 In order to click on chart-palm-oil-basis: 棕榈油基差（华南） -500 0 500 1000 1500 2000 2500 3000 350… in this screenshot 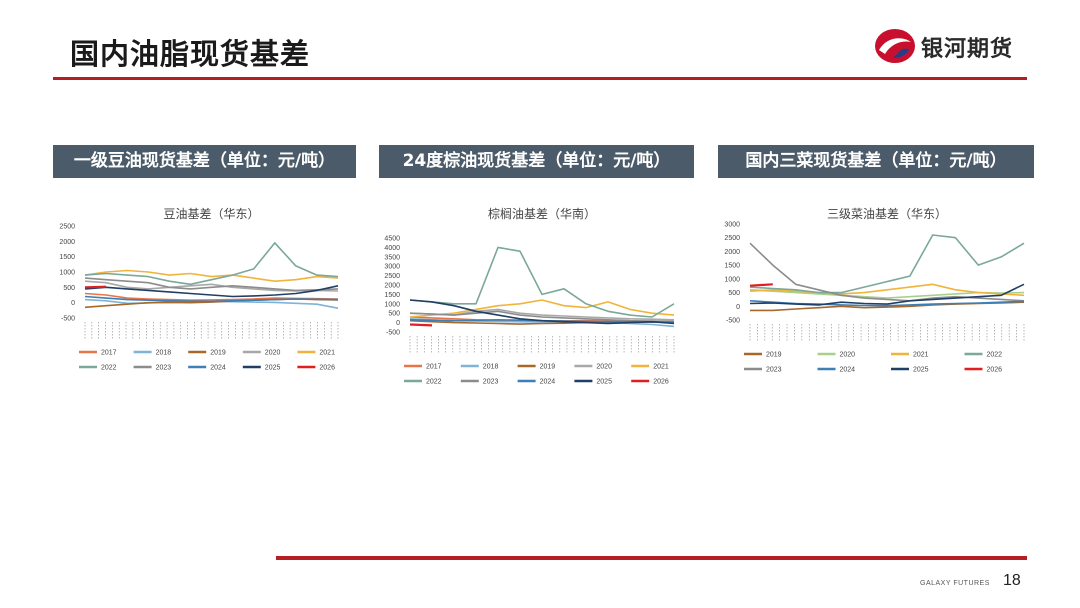, I will do `click(530, 300)`.